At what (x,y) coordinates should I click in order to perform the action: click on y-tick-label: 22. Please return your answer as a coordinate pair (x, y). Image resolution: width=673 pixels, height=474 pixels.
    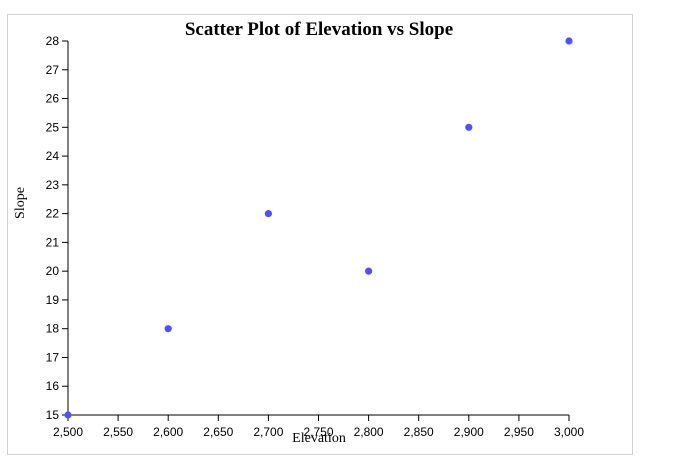
    Looking at the image, I should click on (53, 214).